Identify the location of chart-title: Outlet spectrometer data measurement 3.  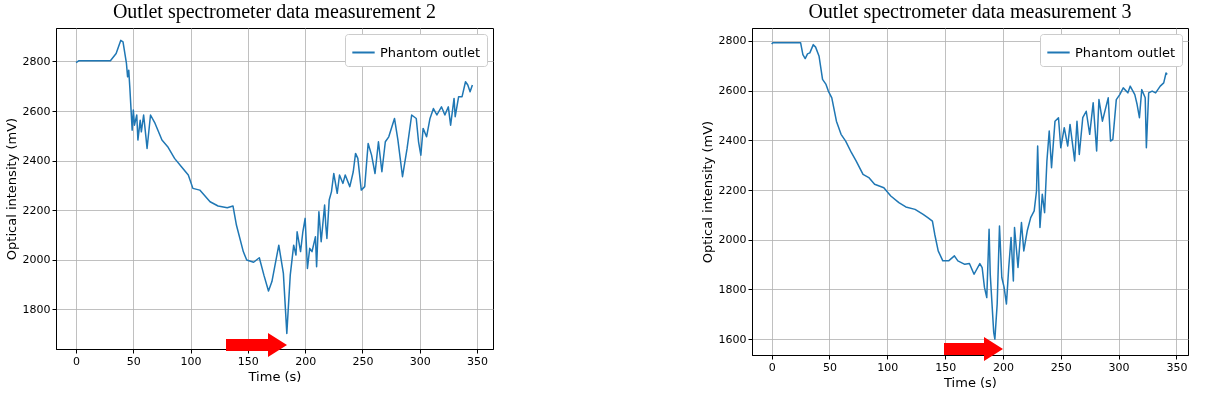
(970, 11).